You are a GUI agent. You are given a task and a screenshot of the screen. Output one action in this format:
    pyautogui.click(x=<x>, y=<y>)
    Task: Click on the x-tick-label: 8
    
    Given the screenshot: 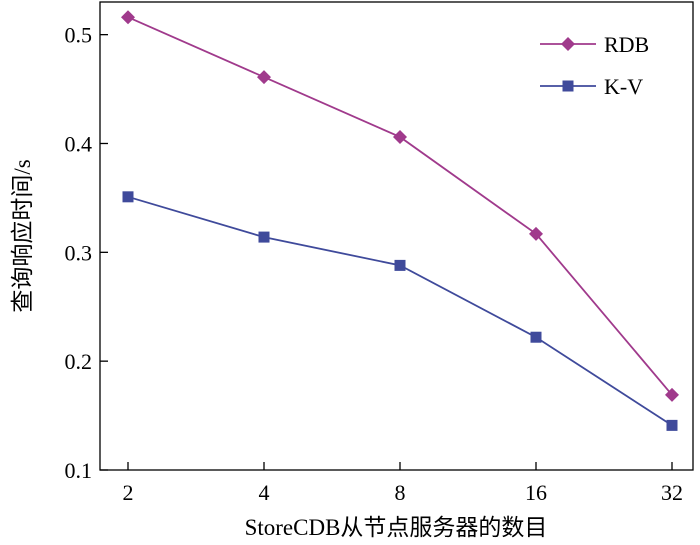 What is the action you would take?
    pyautogui.click(x=400, y=492)
    